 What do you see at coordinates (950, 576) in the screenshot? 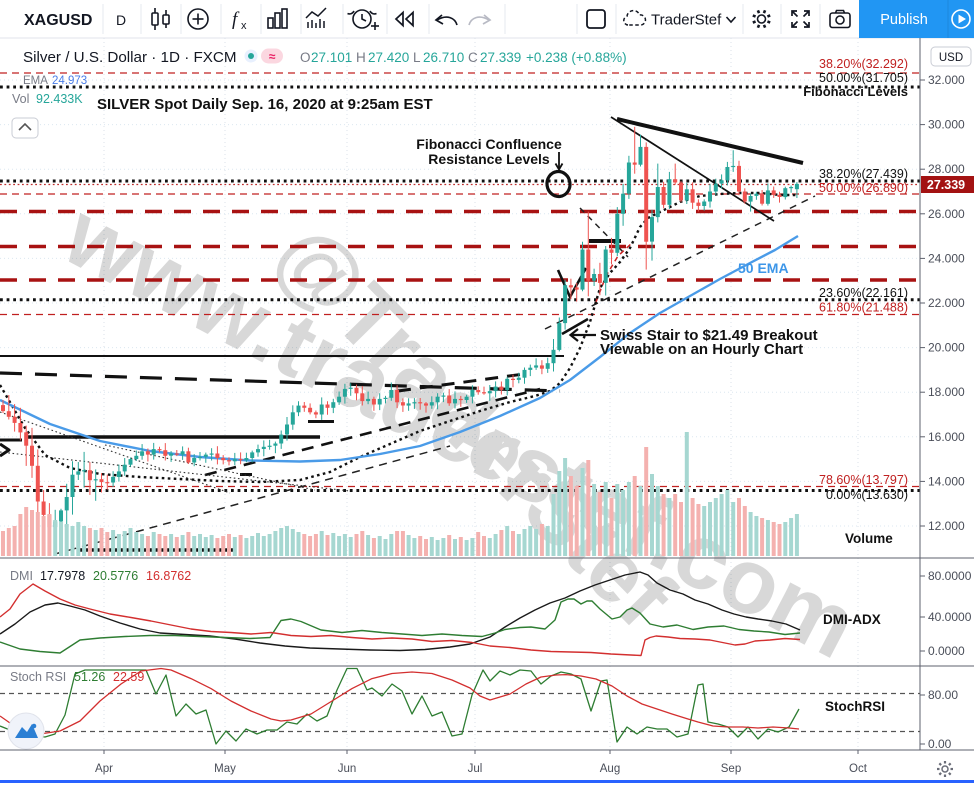
I see `svg-text: 80.0000` at bounding box center [950, 576].